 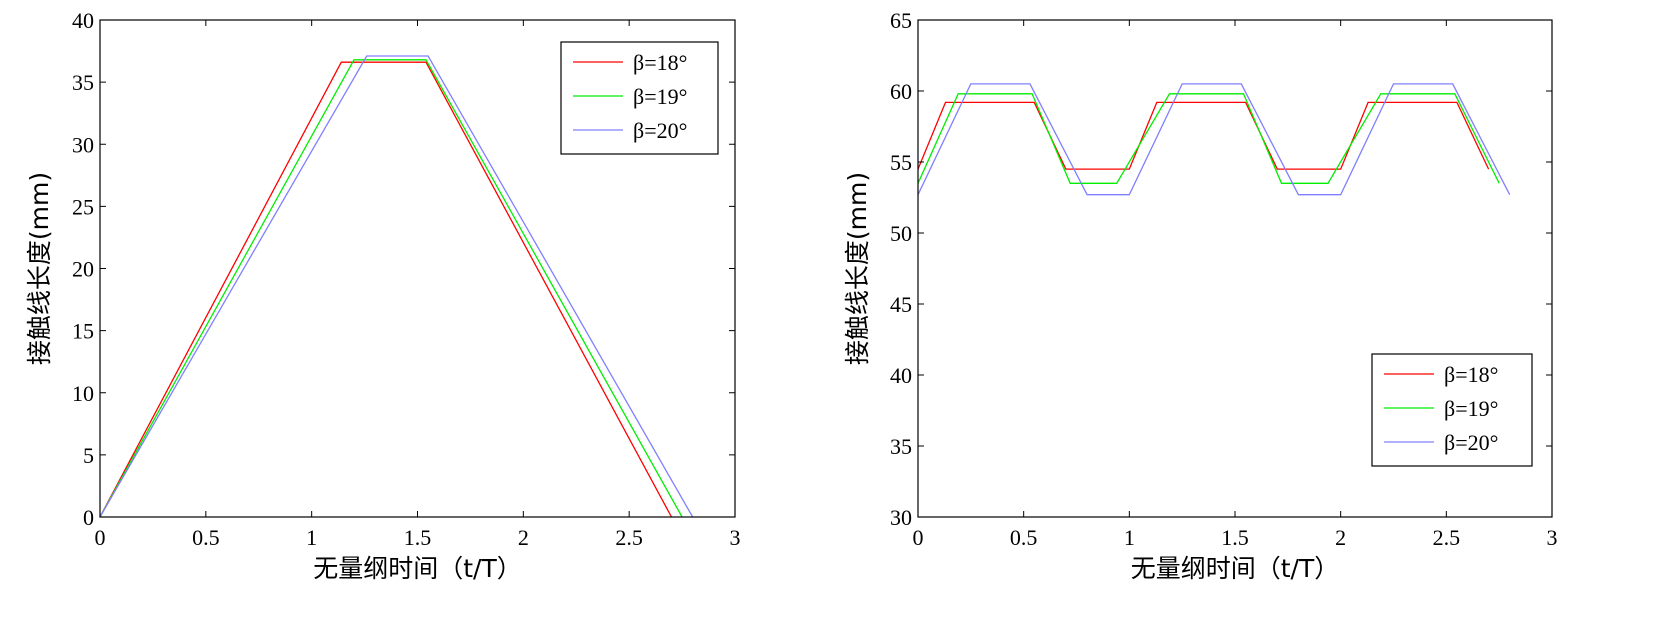 What do you see at coordinates (901, 233) in the screenshot?
I see `chart-2-y-tick-label: 50` at bounding box center [901, 233].